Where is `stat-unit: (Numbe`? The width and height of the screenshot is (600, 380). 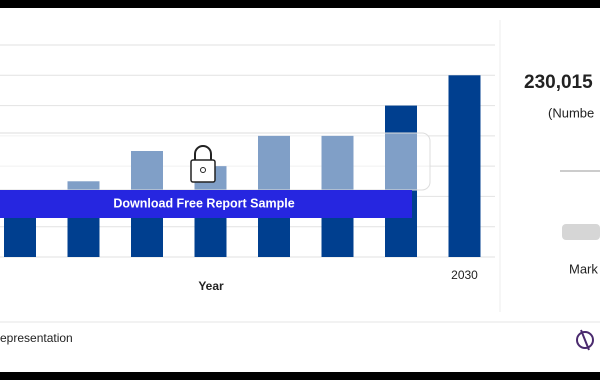
stat-unit: (Numbe is located at coordinates (571, 112).